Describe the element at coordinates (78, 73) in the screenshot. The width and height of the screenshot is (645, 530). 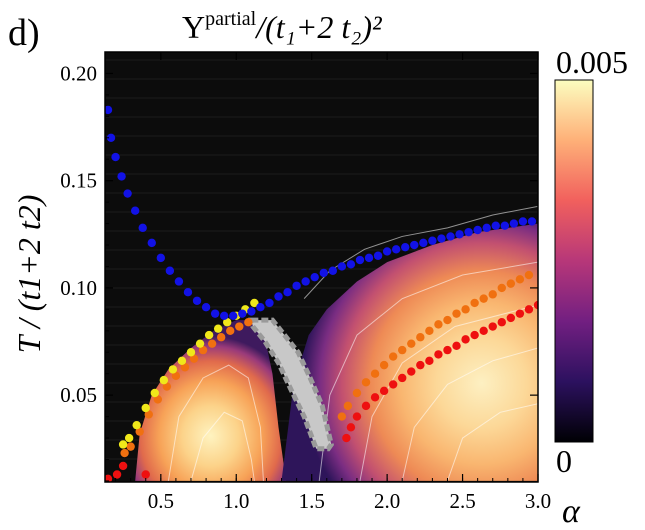
I see `y-tick-label: 0.20` at that location.